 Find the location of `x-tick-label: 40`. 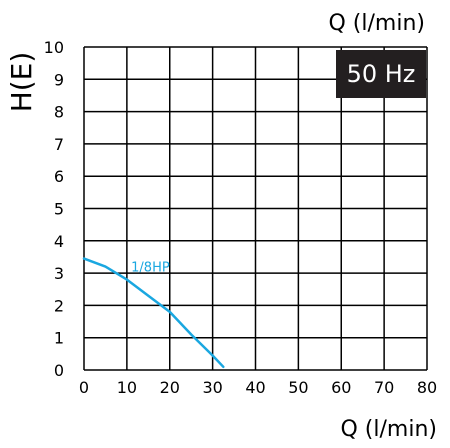

x-tick-label: 40 is located at coordinates (255, 387).